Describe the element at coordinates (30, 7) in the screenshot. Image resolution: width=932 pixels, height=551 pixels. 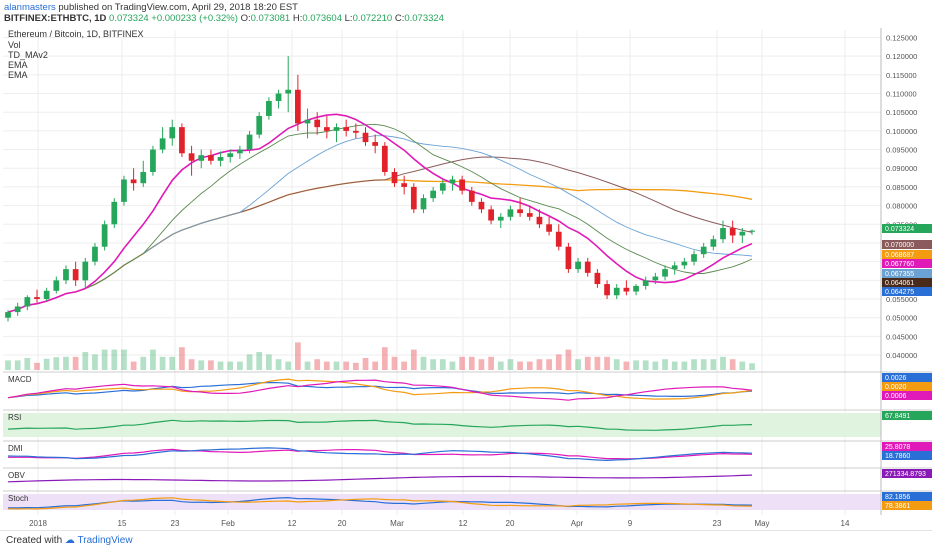
I see `author-link: alanmasters` at that location.